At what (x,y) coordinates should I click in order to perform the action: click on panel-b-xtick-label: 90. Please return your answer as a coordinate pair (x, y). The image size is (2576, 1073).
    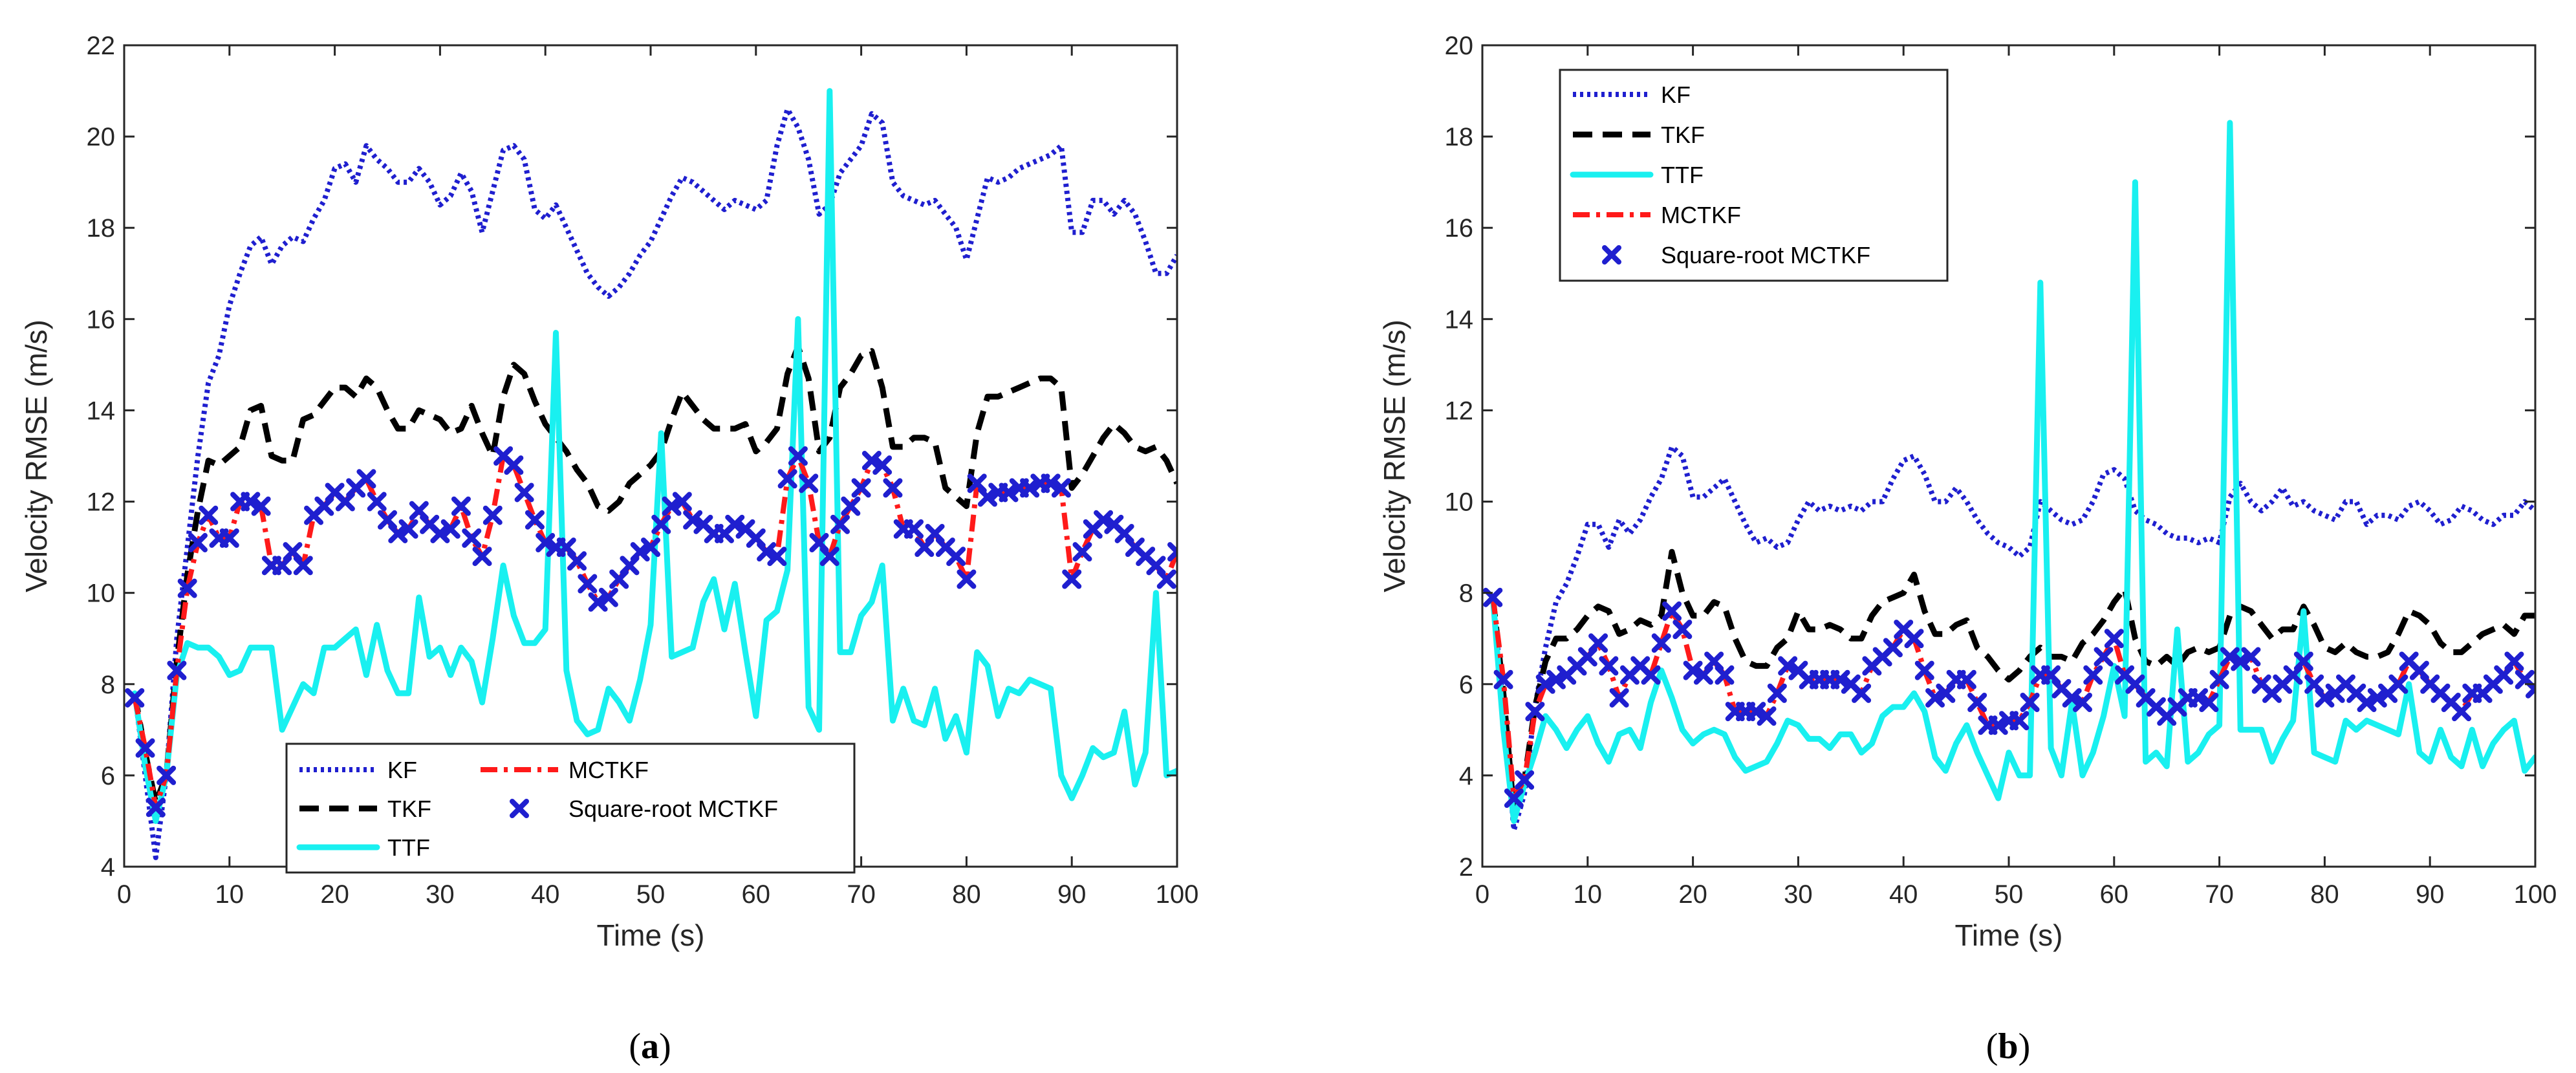
    Looking at the image, I should click on (2430, 894).